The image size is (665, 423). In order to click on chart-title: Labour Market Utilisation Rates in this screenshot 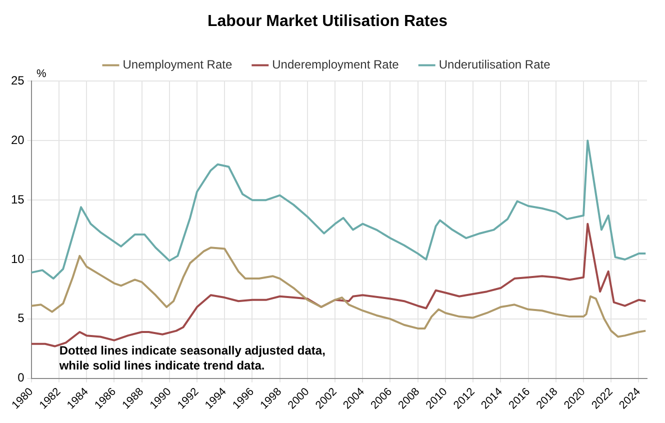, I will do `click(327, 21)`.